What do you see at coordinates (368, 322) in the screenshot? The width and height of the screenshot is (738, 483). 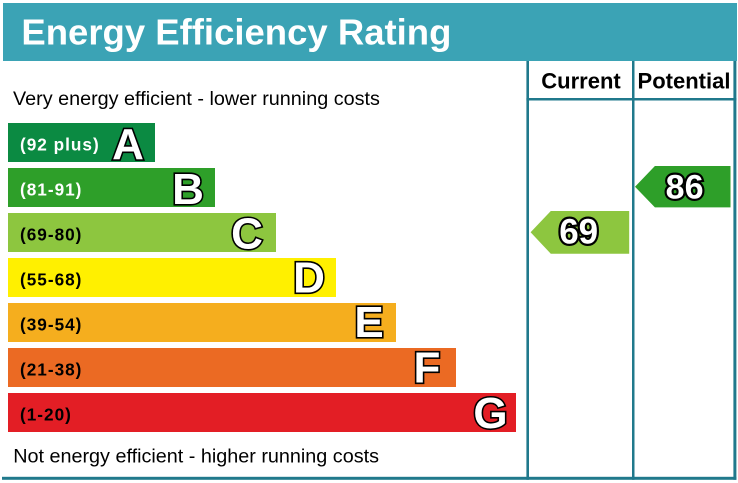 I see `svg-text: E` at bounding box center [368, 322].